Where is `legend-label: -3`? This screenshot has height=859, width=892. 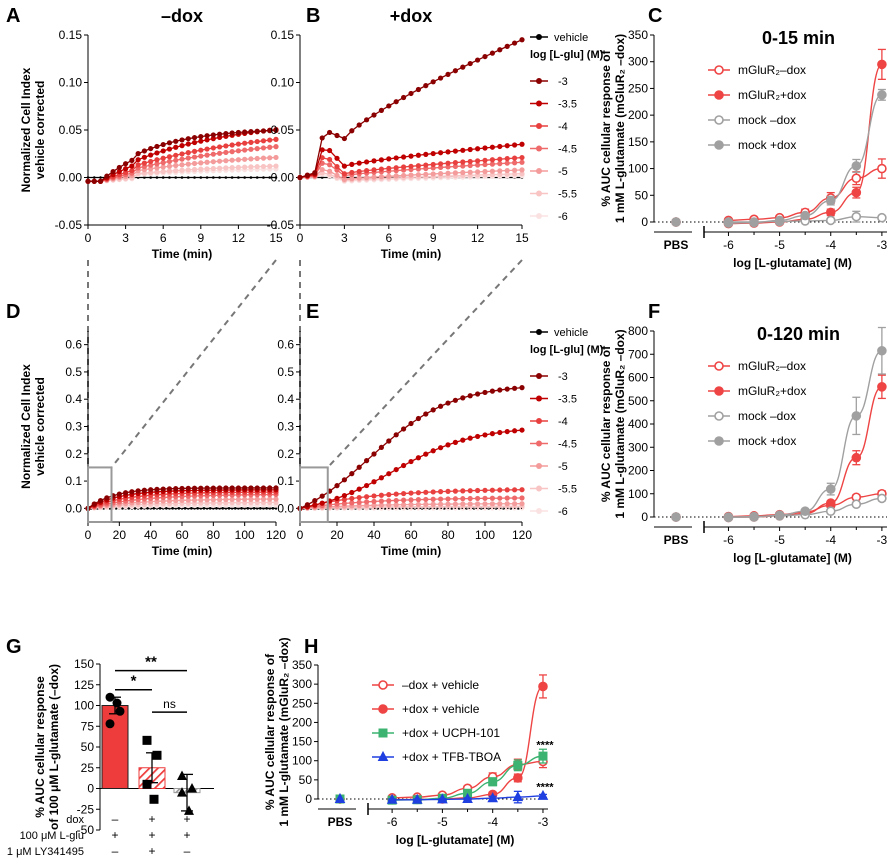 legend-label: -3 is located at coordinates (563, 82).